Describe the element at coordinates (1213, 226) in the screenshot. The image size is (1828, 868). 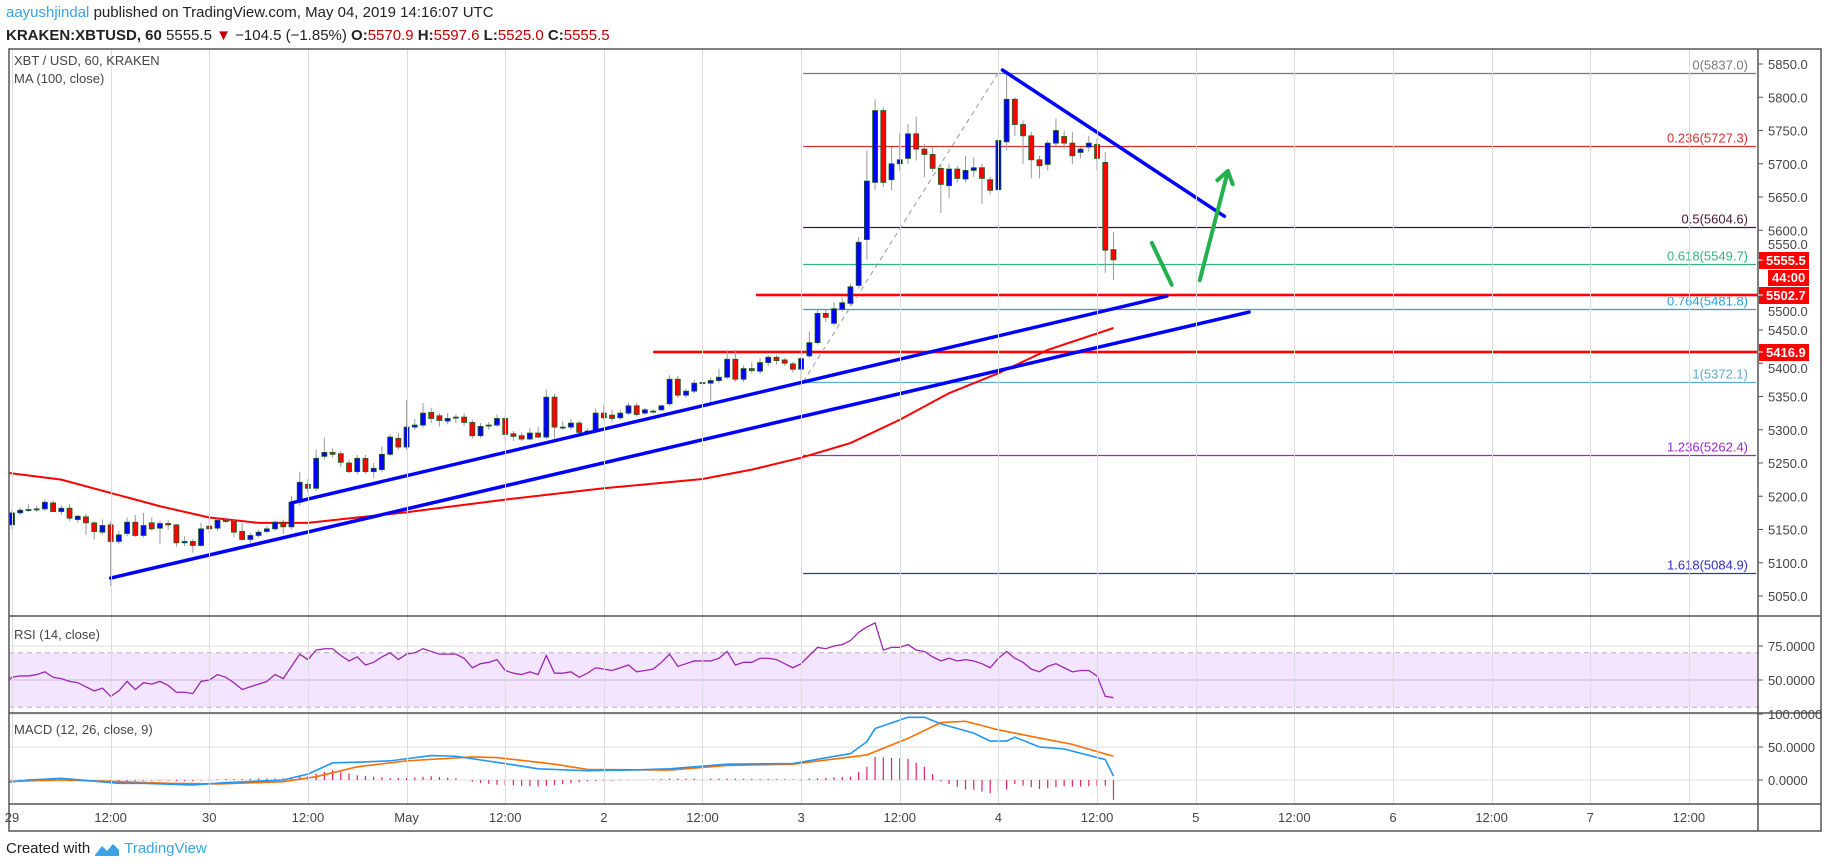
I see `green-arrow-icon` at that location.